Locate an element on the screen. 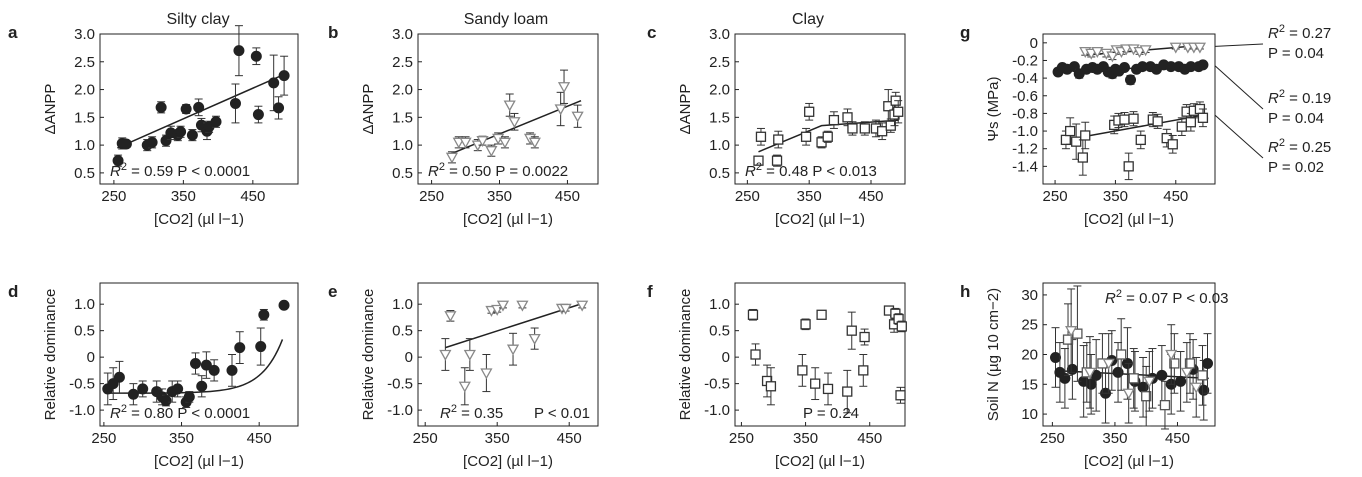  y-axis-label-b: ΔANPP is located at coordinates (368, 109).